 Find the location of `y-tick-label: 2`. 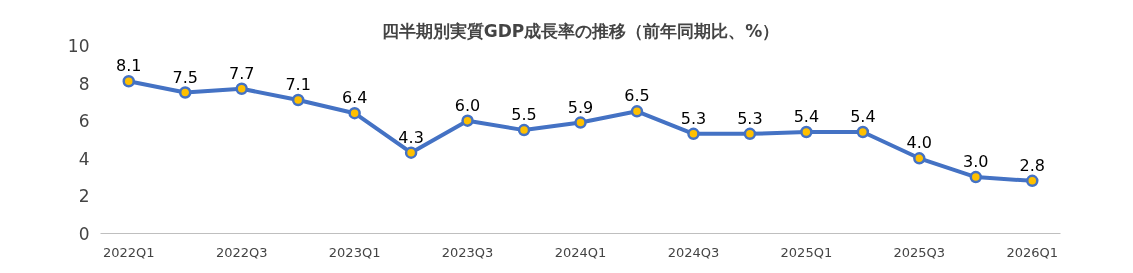

y-tick-label: 2 is located at coordinates (84, 196).